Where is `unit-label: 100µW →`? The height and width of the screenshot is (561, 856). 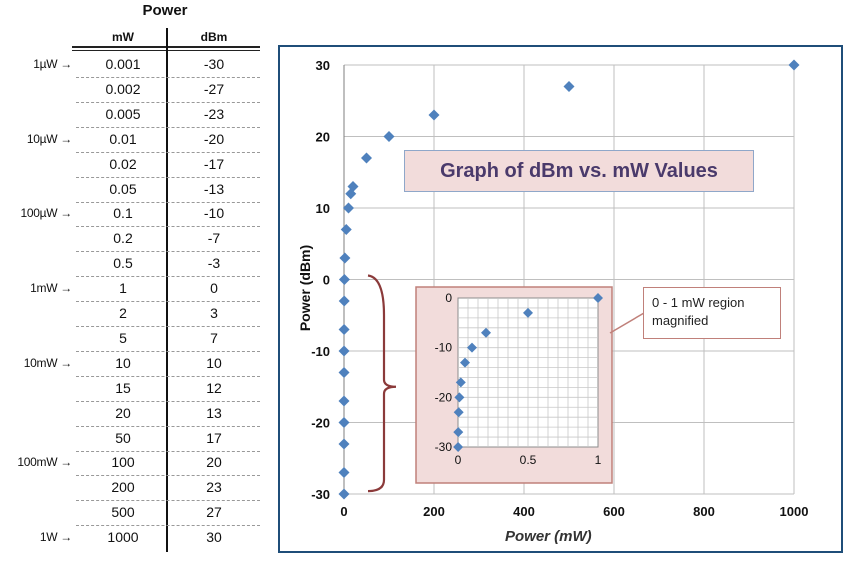
unit-label: 100µW → is located at coordinates (46, 213).